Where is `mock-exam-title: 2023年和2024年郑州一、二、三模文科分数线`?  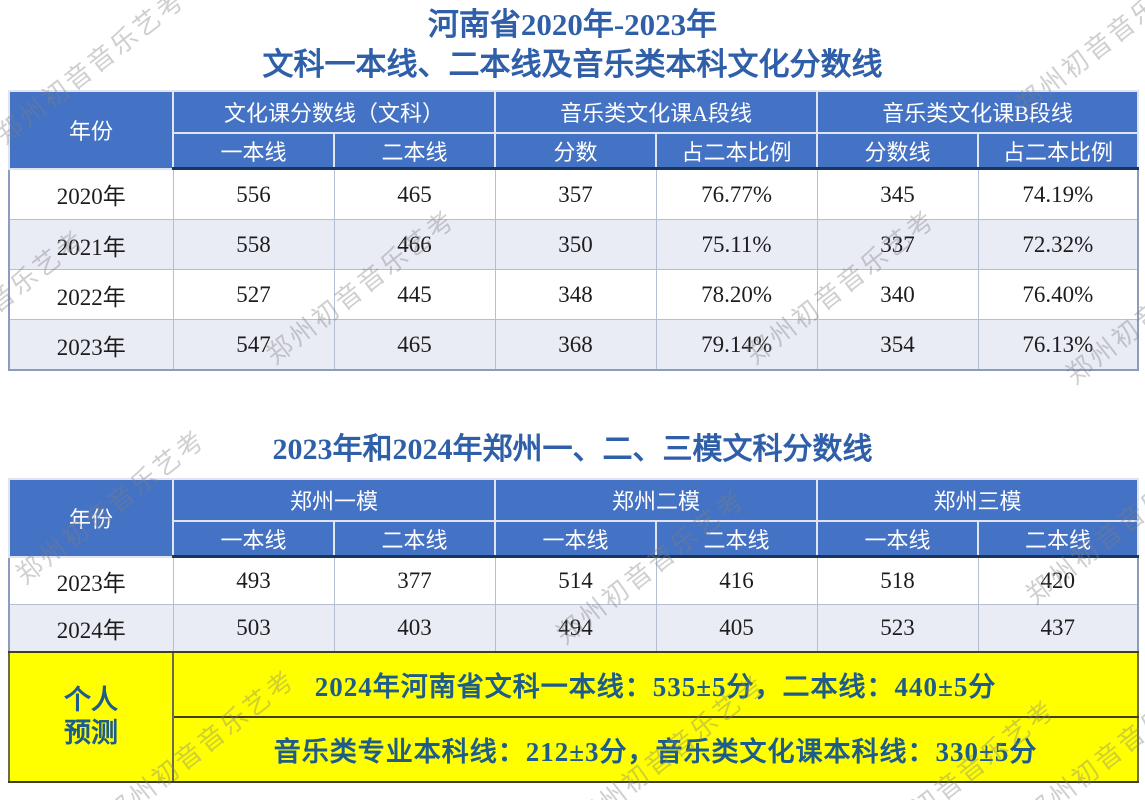
mock-exam-title: 2023年和2024年郑州一、二、三模文科分数线 is located at coordinates (572, 449).